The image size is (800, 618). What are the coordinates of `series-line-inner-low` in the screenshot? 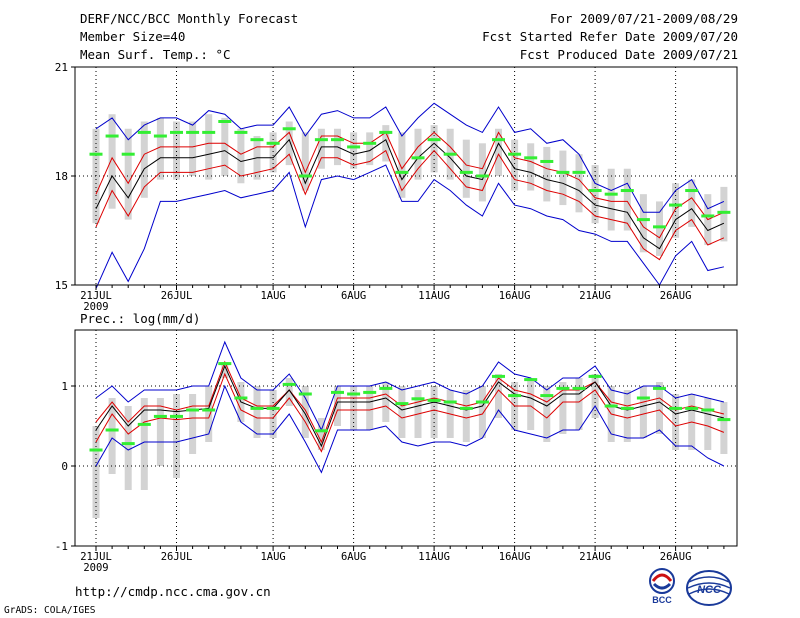 It's located at (410, 412).